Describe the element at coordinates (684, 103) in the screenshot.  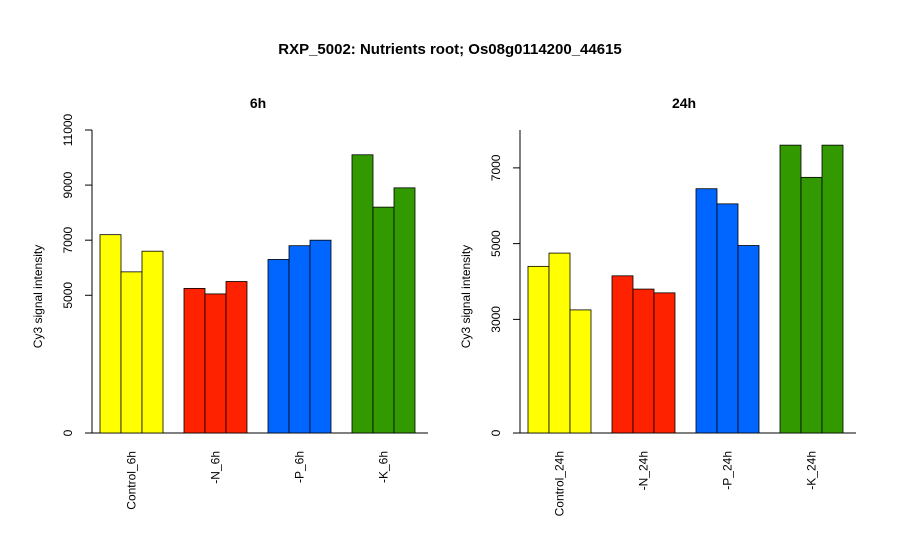
I see `panel-title: 24h` at that location.